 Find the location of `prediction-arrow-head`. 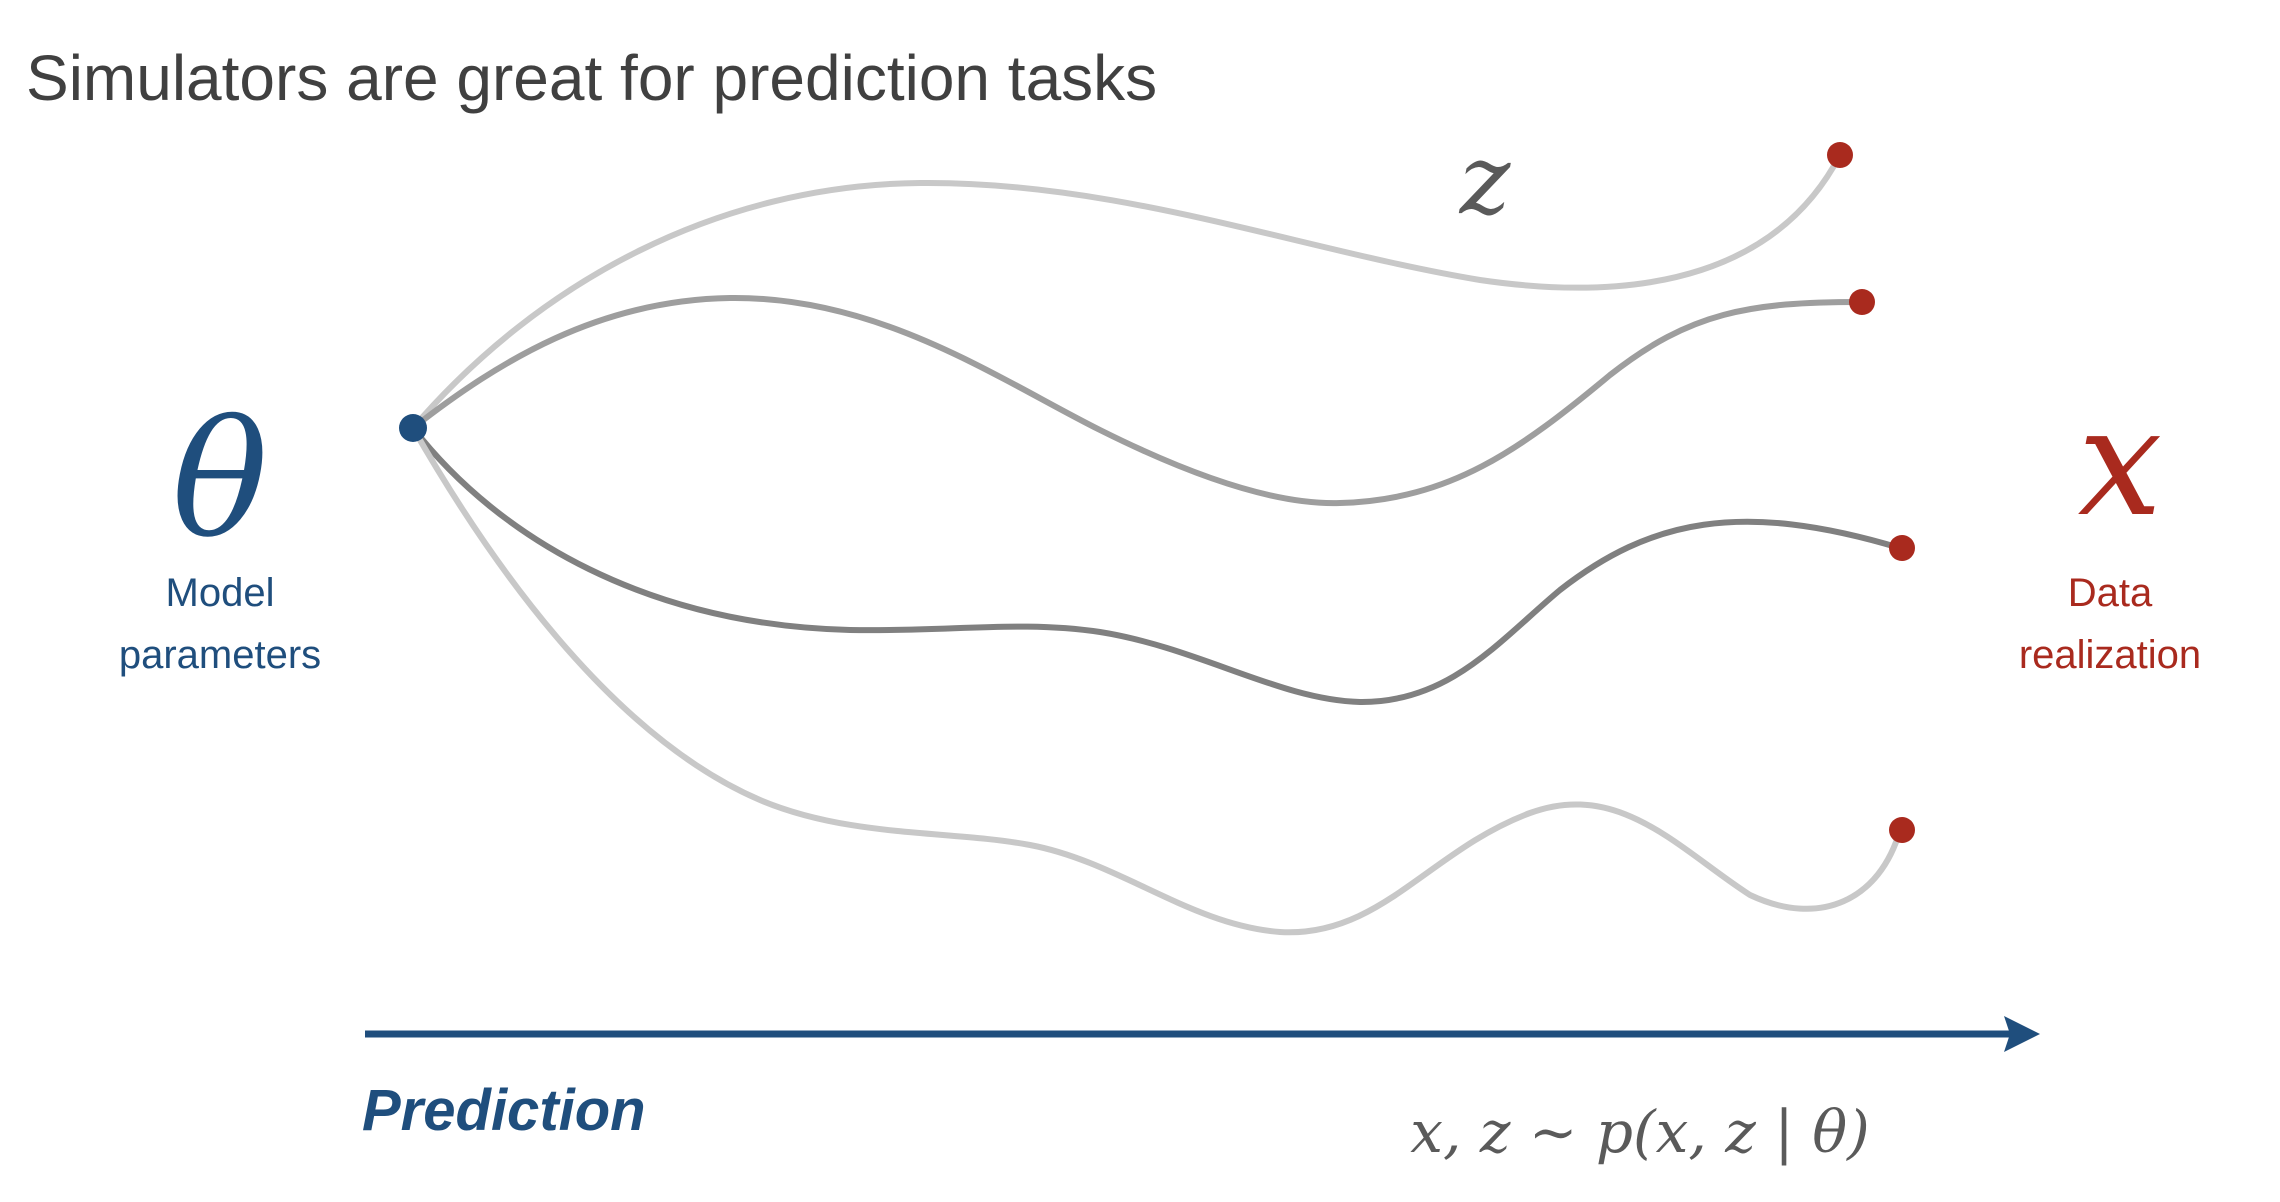

prediction-arrow-head is located at coordinates (2022, 1034).